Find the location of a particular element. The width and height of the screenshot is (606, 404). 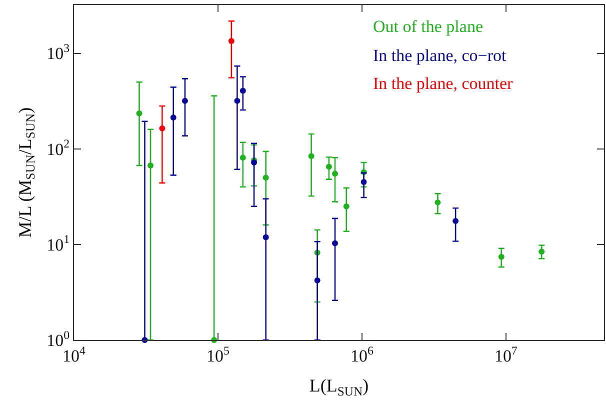

y-tick-label: 10$^{1}$ is located at coordinates (58, 243).